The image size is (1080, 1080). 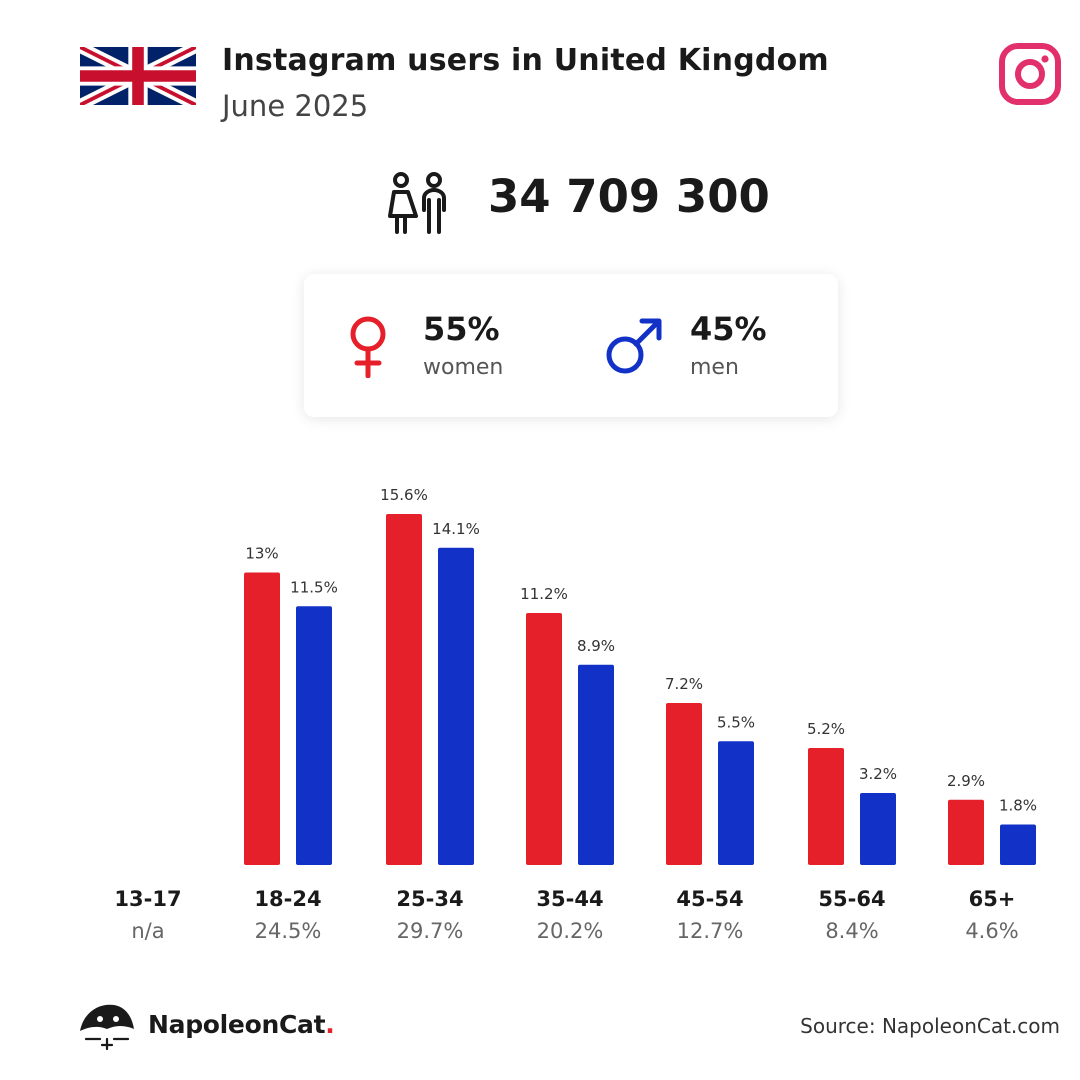 What do you see at coordinates (288, 931) in the screenshot?
I see `category-total: 24.5%` at bounding box center [288, 931].